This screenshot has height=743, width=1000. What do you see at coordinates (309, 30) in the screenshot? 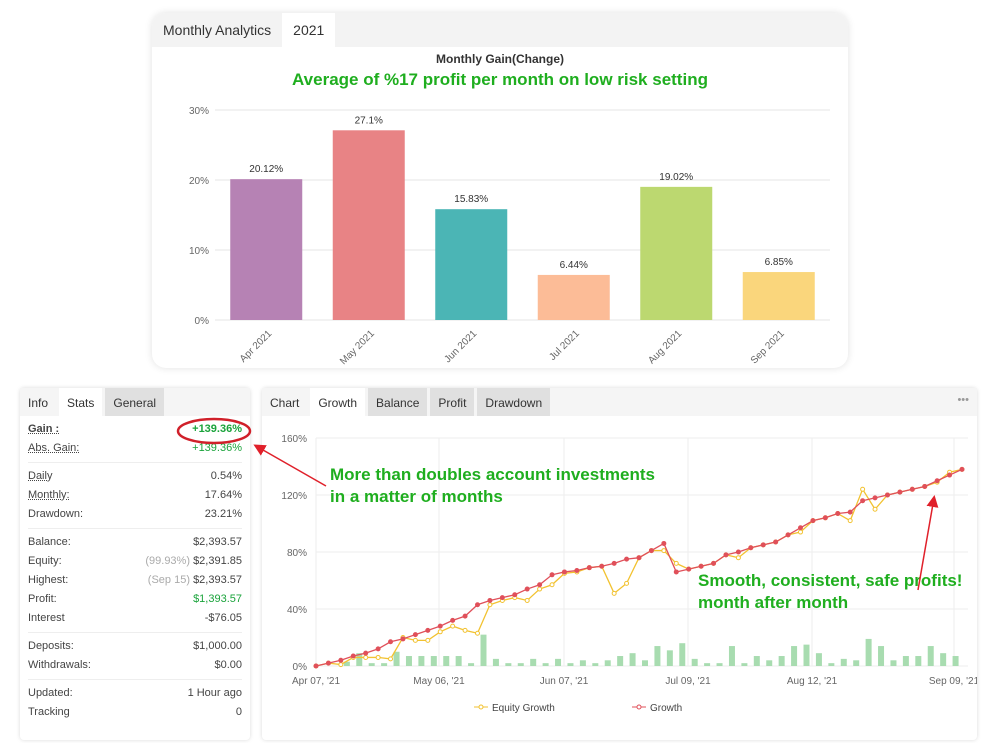
I see `tab-2021: 2021` at bounding box center [309, 30].